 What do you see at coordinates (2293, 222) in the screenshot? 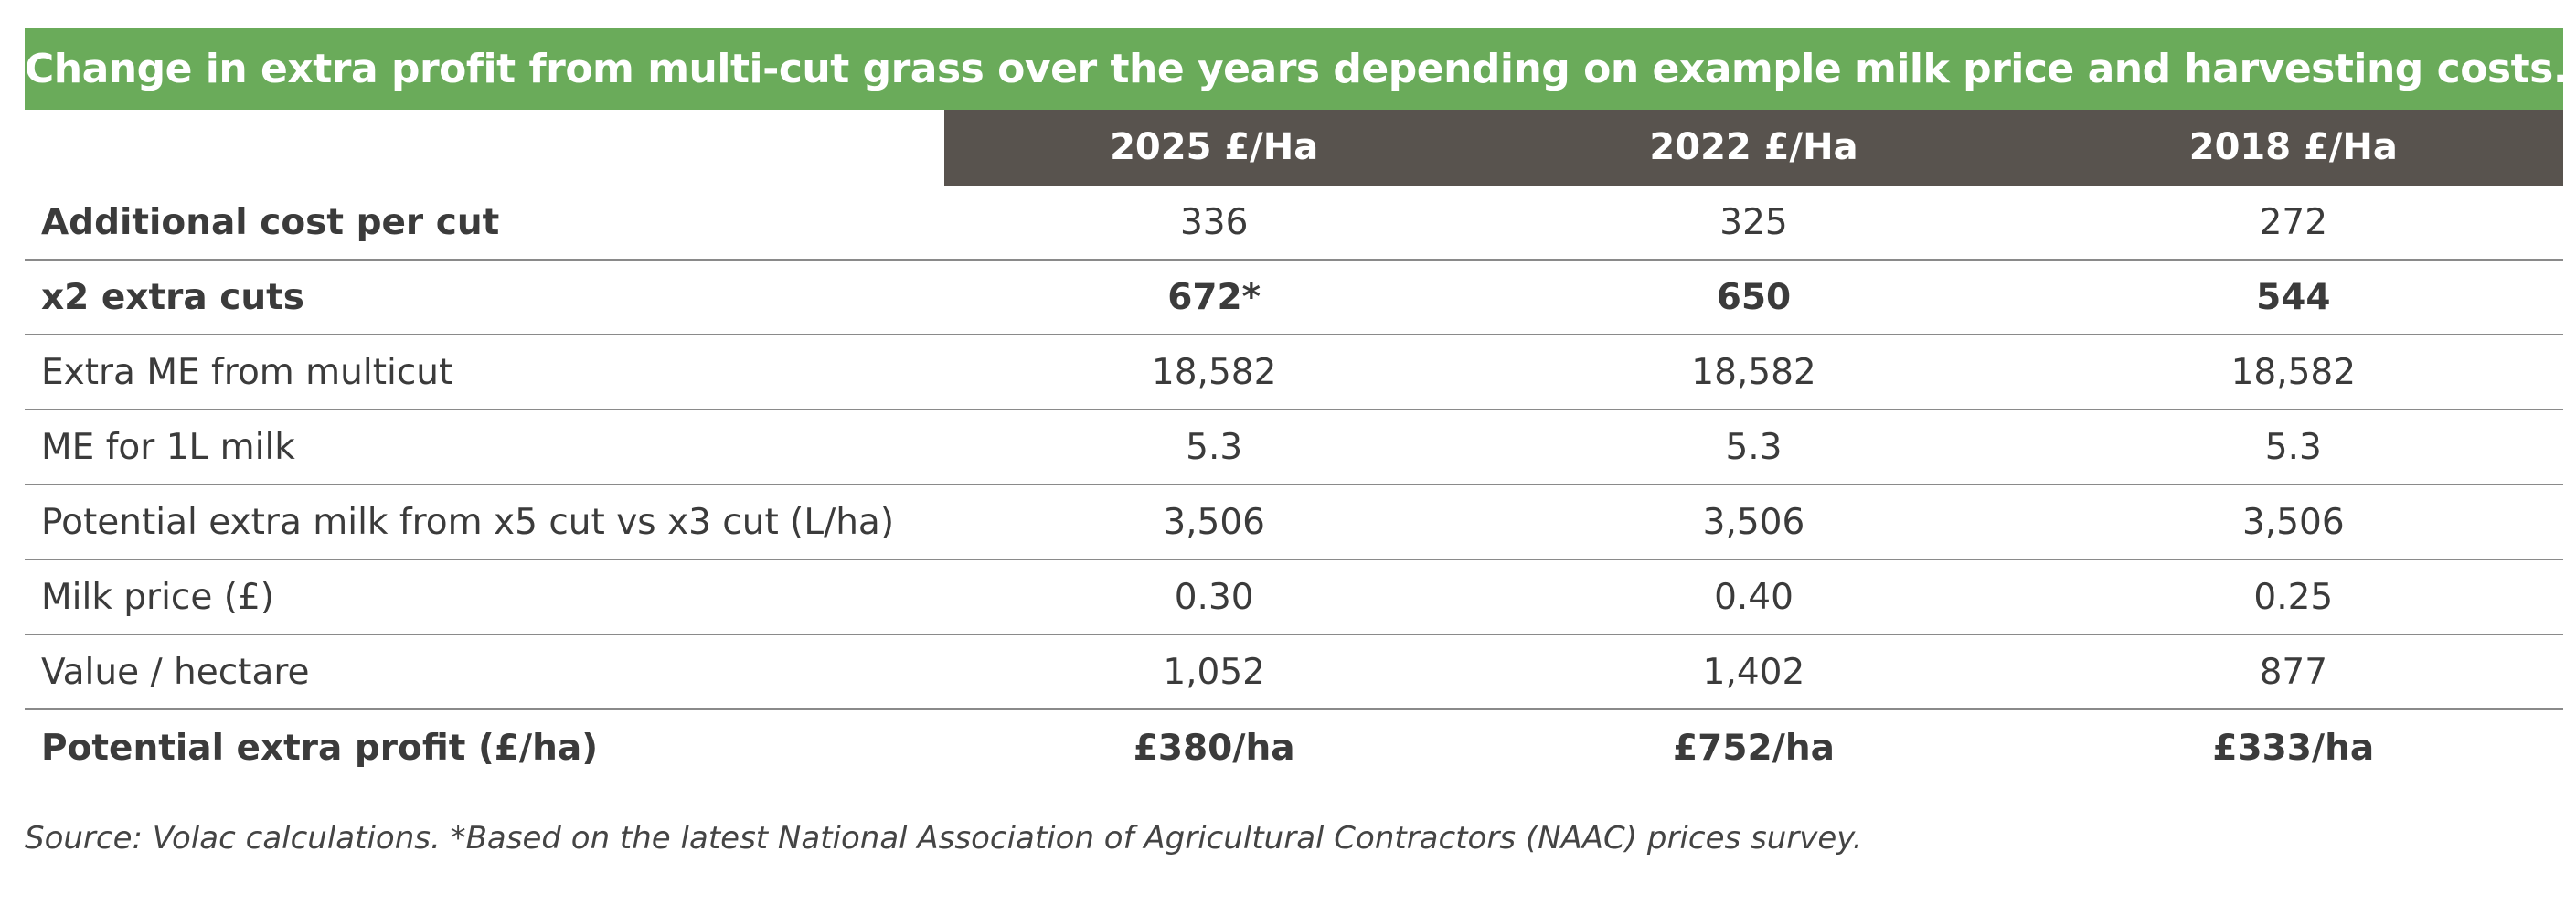
I see `table-cell: 272` at bounding box center [2293, 222].